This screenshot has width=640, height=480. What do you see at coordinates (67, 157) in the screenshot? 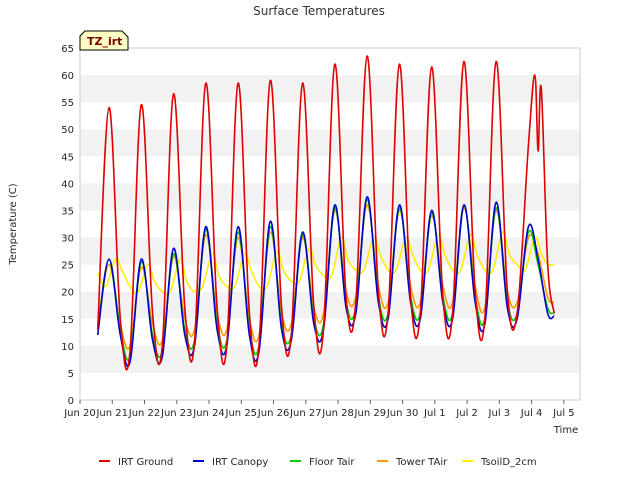
I see `y-tick-label: 45` at bounding box center [67, 157].